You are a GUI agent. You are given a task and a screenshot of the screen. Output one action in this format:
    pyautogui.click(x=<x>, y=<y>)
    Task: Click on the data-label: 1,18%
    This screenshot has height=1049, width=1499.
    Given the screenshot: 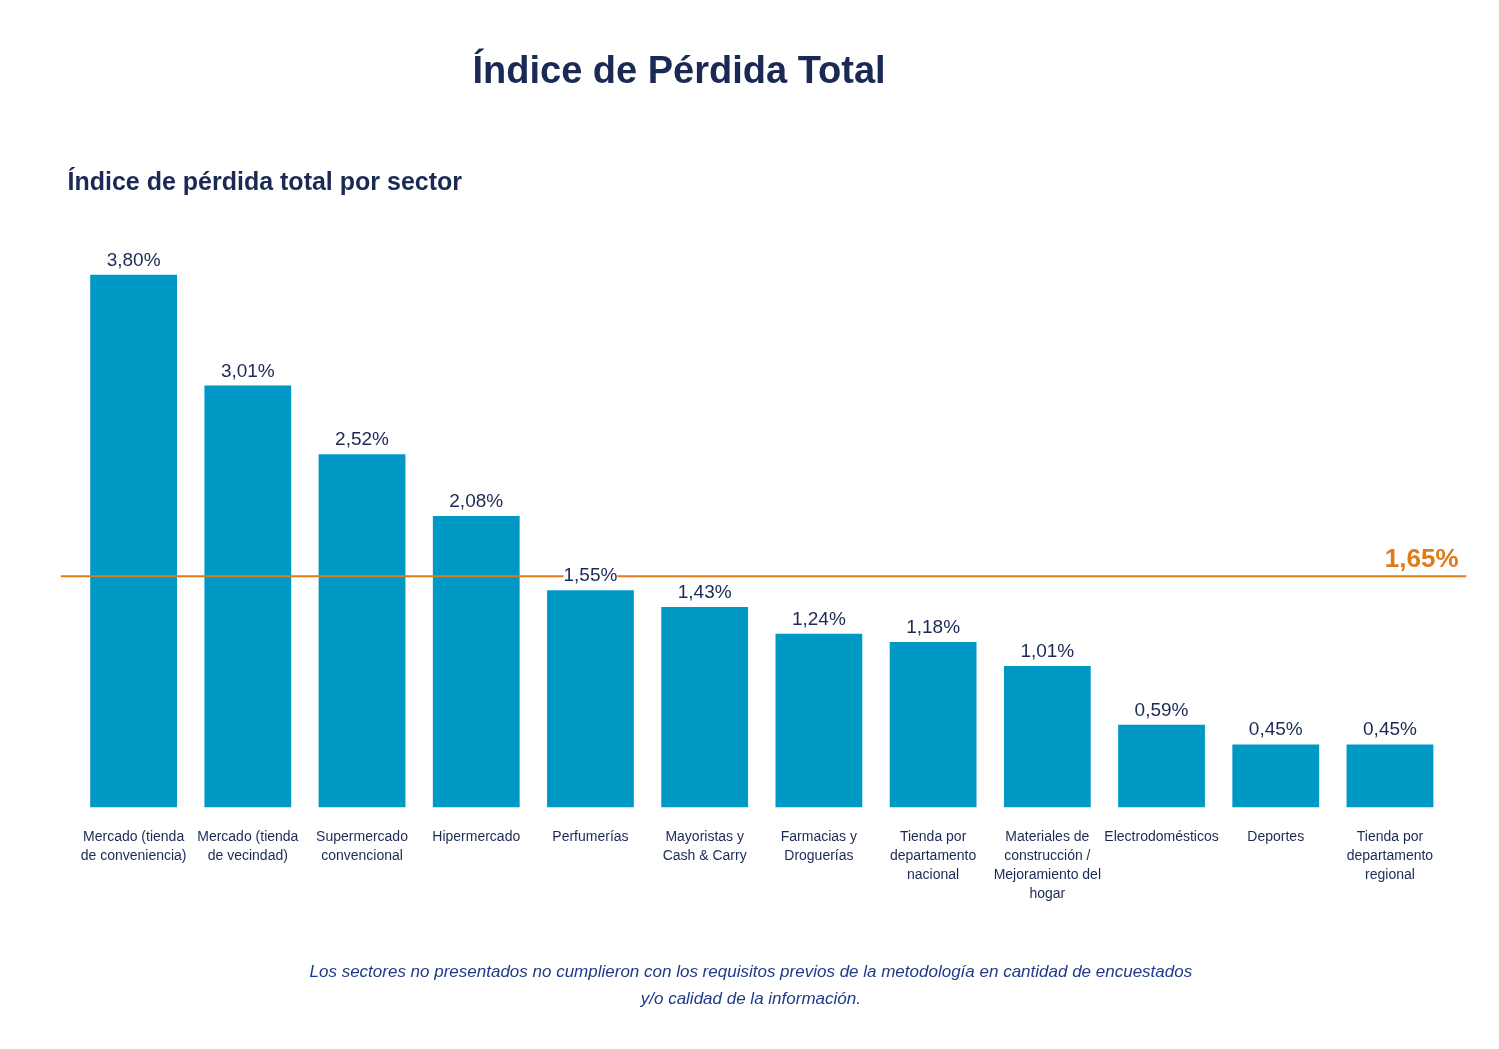 What is the action you would take?
    pyautogui.click(x=933, y=627)
    